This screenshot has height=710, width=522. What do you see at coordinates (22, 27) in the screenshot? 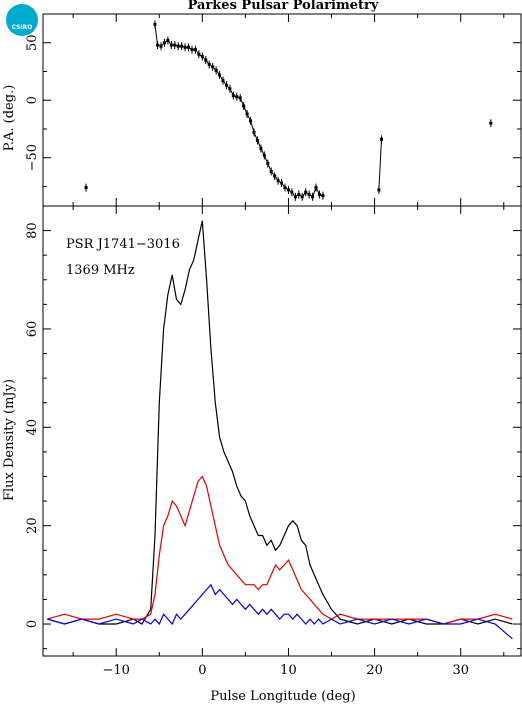
I see `csiro-logo-text: CSIRO` at bounding box center [22, 27].